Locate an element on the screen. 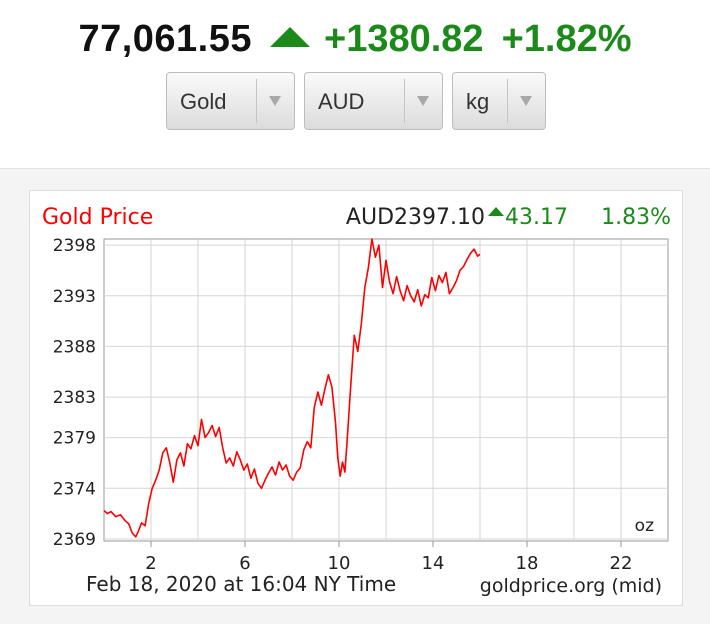 The height and width of the screenshot is (624, 710). x-tick-label: 18 is located at coordinates (527, 563).